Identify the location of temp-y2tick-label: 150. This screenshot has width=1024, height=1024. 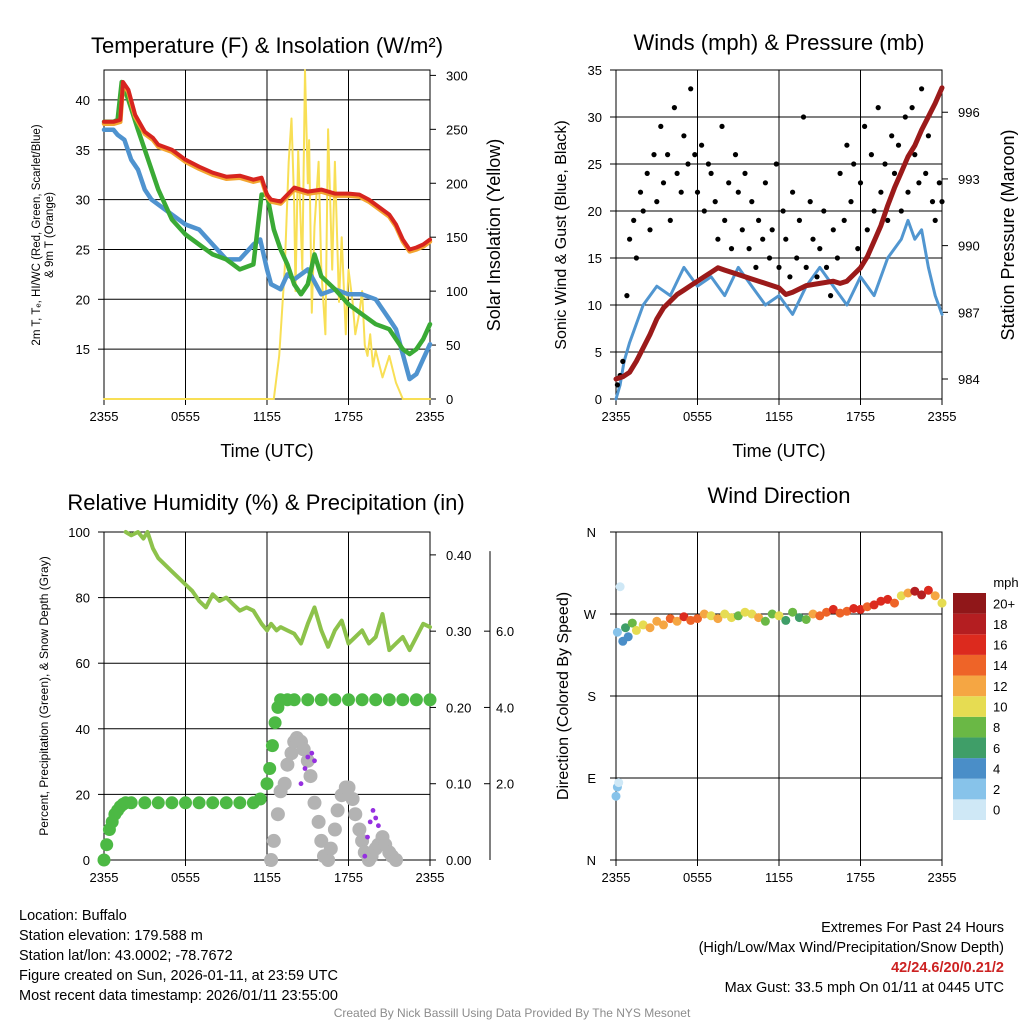
(457, 237).